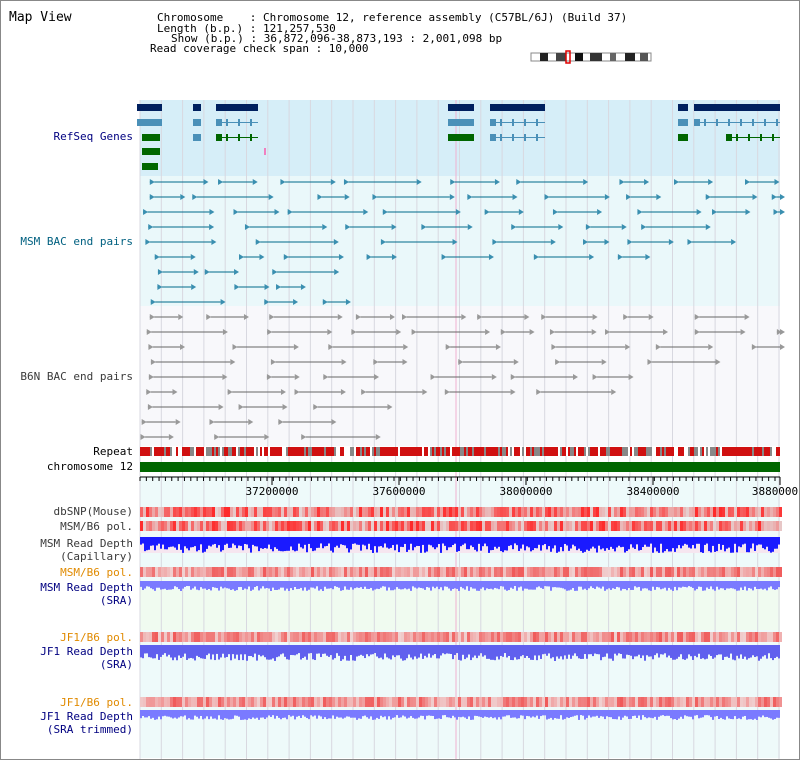 This screenshot has width=800, height=760. What do you see at coordinates (96, 702) in the screenshot?
I see `track-label-jf1-b6-pol-2: JF1/B6 pol.` at bounding box center [96, 702].